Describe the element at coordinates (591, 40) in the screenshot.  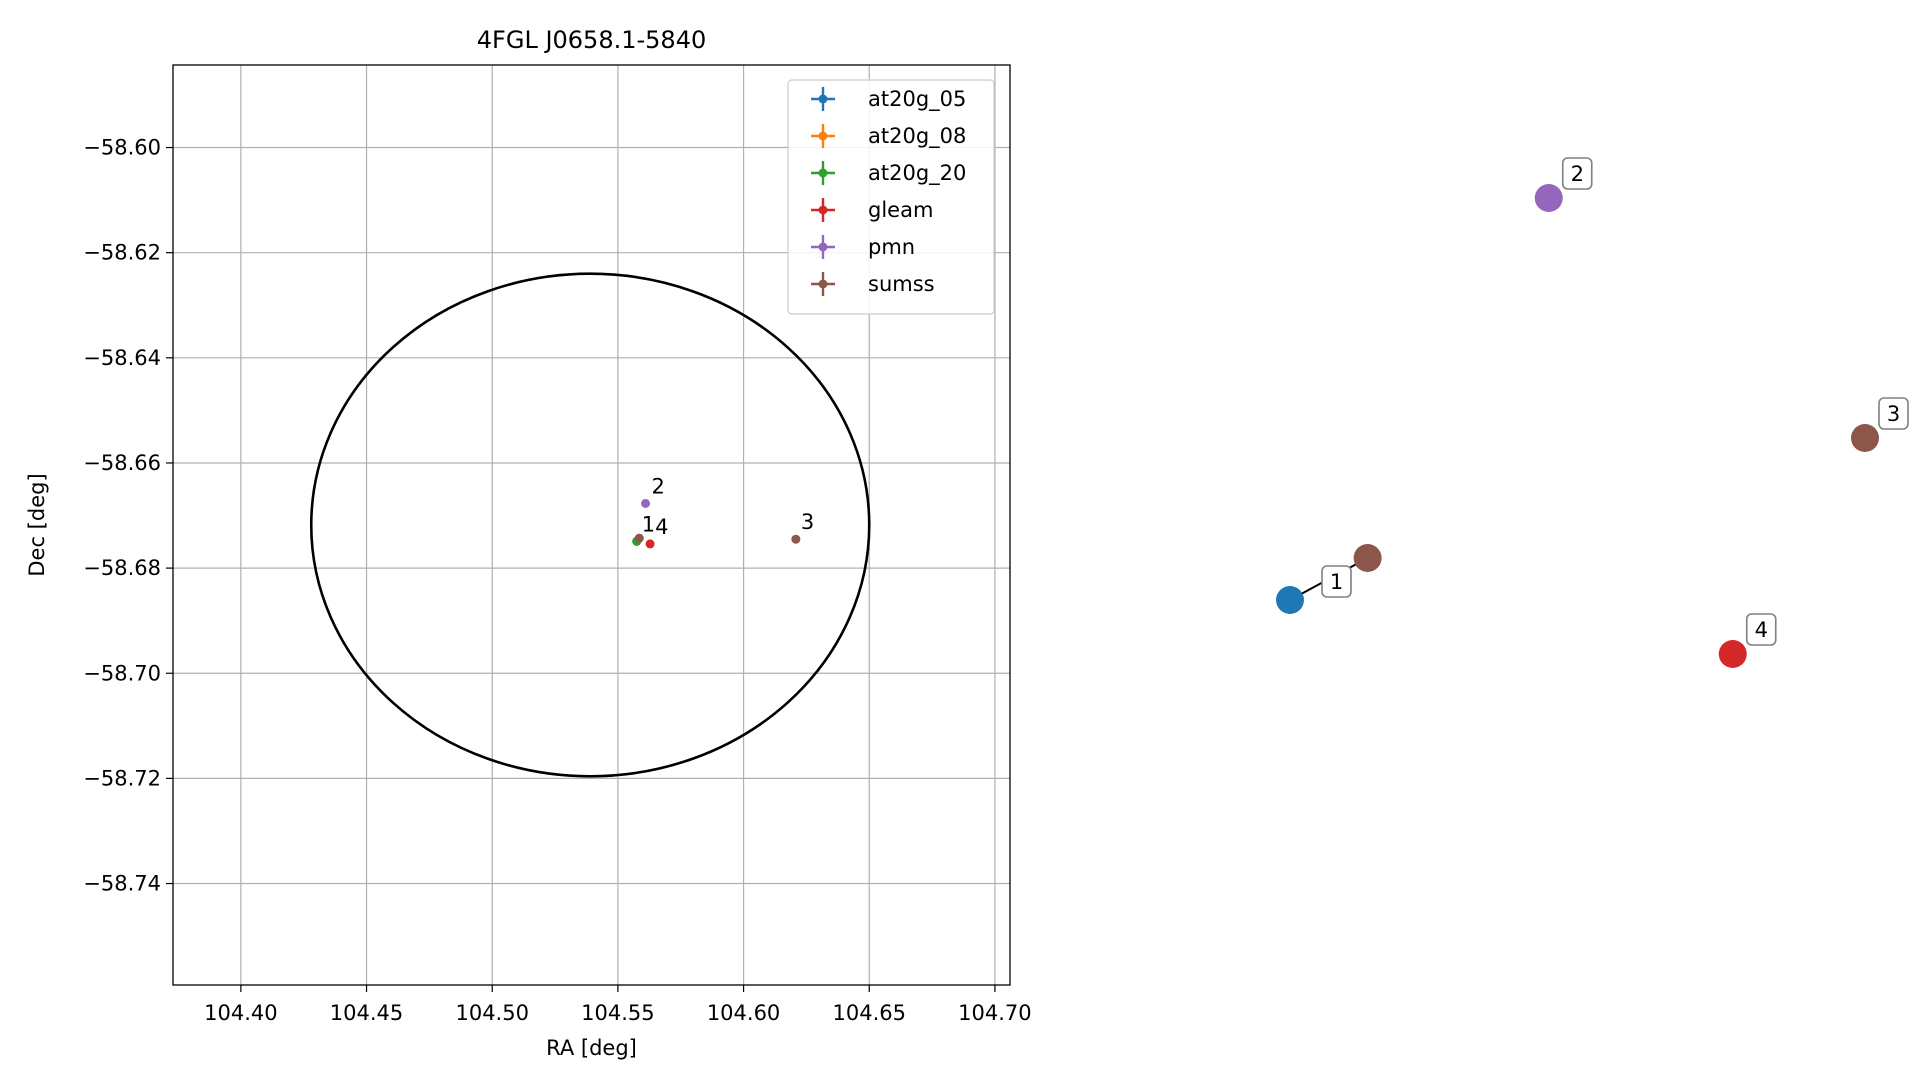
I see `chart-title: 4FGL J0658.1-5840` at that location.